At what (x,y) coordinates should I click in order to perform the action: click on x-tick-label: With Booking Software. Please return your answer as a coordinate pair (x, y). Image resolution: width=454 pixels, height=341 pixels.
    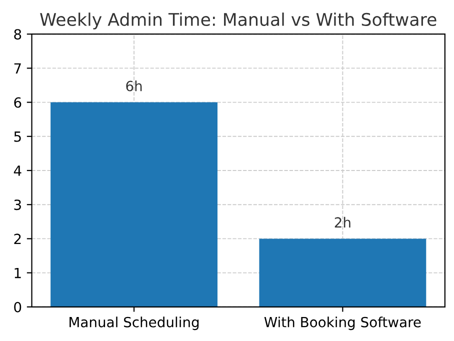
    Looking at the image, I should click on (342, 323).